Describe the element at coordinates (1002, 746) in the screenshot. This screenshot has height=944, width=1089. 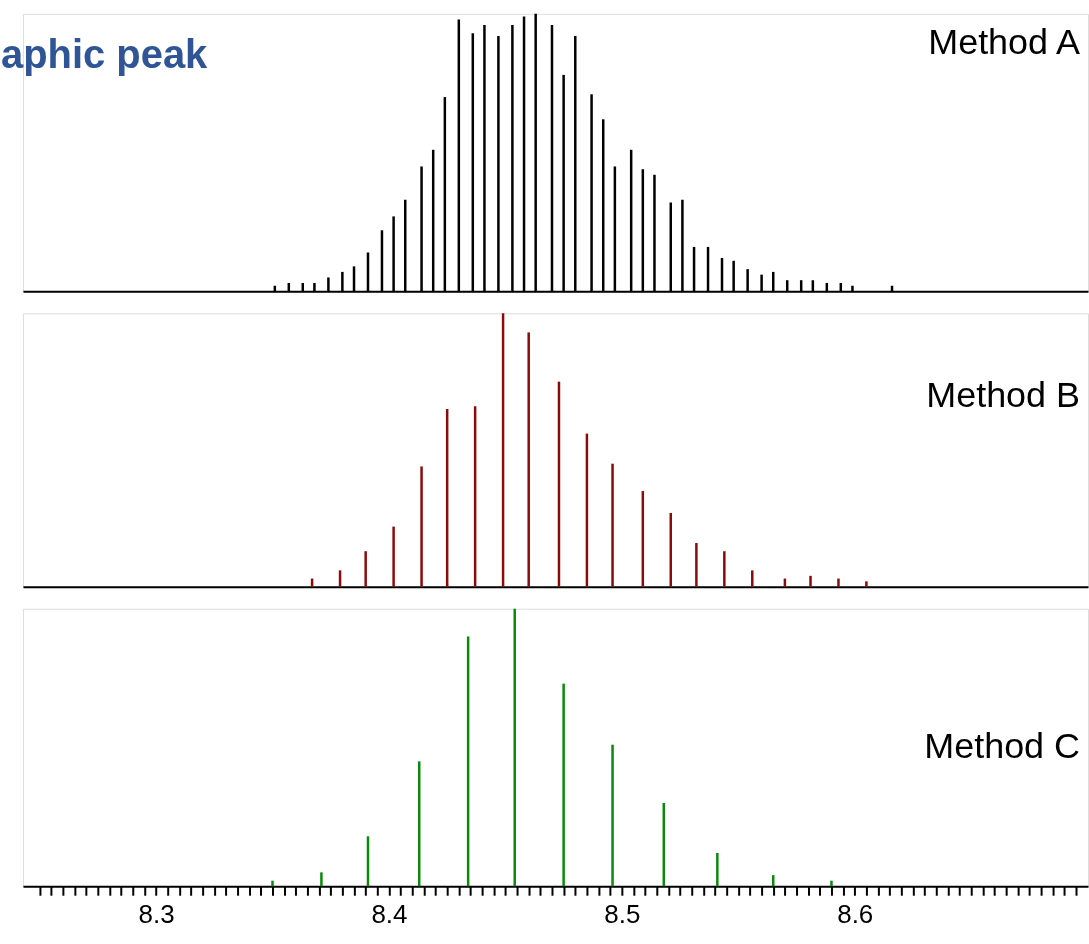
I see `text: Method C` at that location.